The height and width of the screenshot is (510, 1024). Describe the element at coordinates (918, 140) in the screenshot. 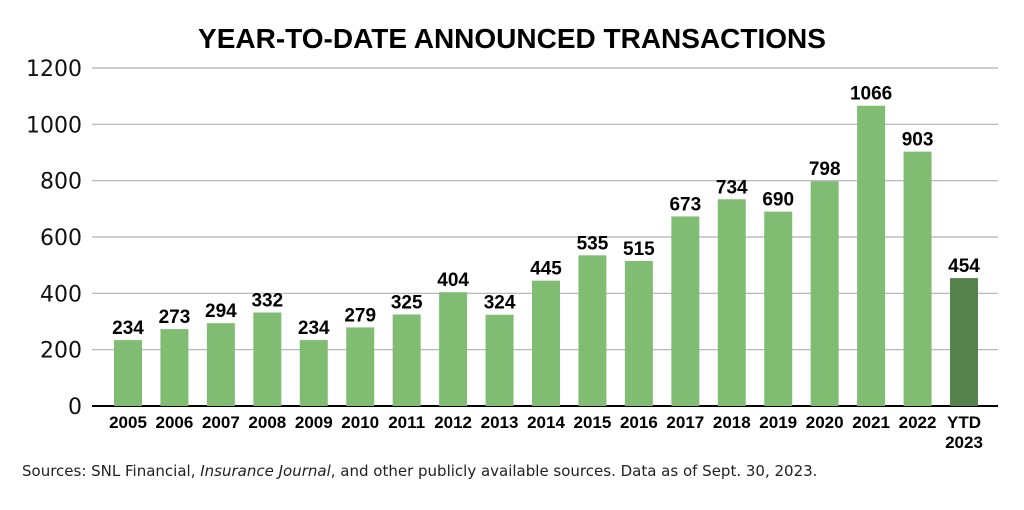

I see `data-label: 903` at that location.